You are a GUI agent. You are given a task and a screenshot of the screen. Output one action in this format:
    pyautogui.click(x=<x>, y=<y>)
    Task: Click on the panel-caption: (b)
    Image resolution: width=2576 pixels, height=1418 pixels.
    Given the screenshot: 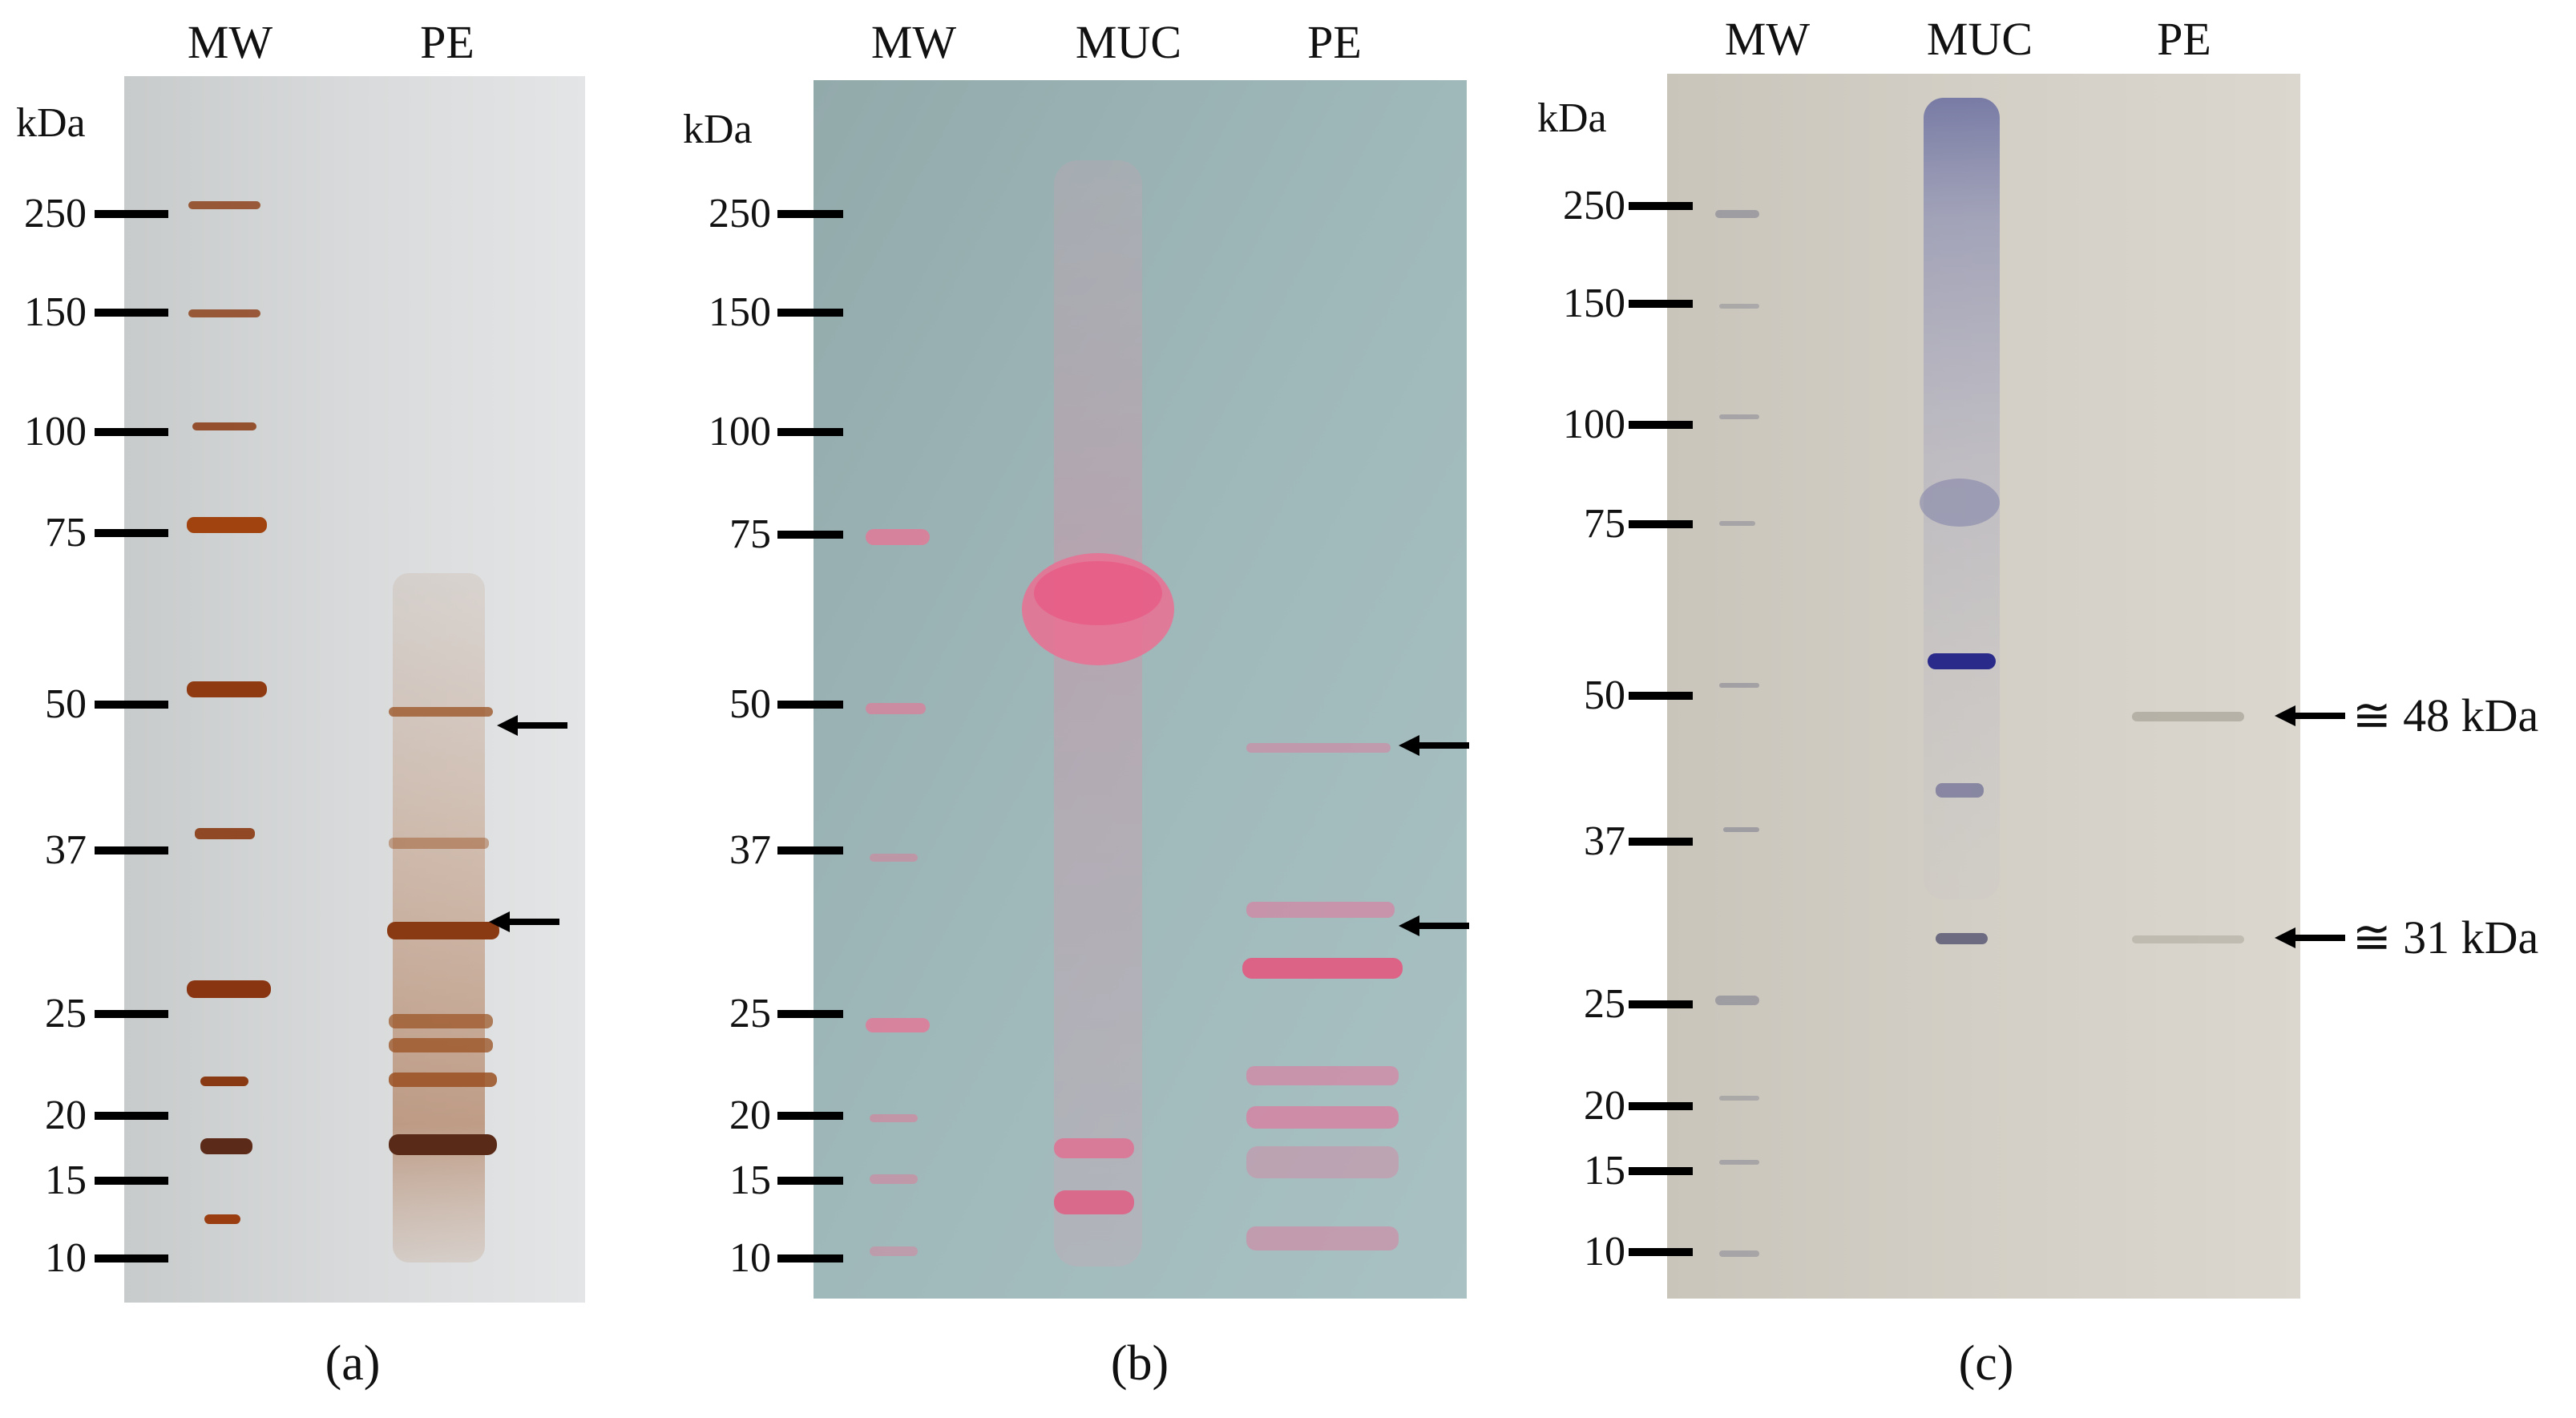 What is the action you would take?
    pyautogui.click(x=1139, y=1363)
    